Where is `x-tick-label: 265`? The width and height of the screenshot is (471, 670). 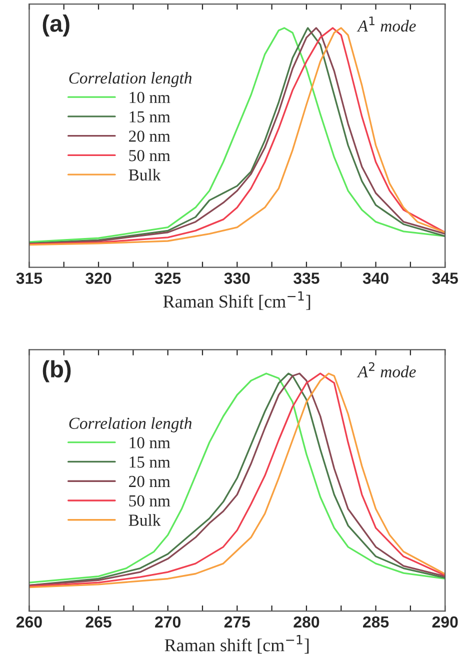 x-tick-label: 265 is located at coordinates (99, 622).